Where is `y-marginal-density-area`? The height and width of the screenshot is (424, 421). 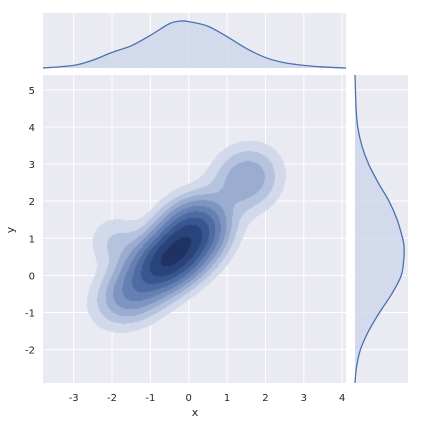
y-marginal-density-area is located at coordinates (380, 229).